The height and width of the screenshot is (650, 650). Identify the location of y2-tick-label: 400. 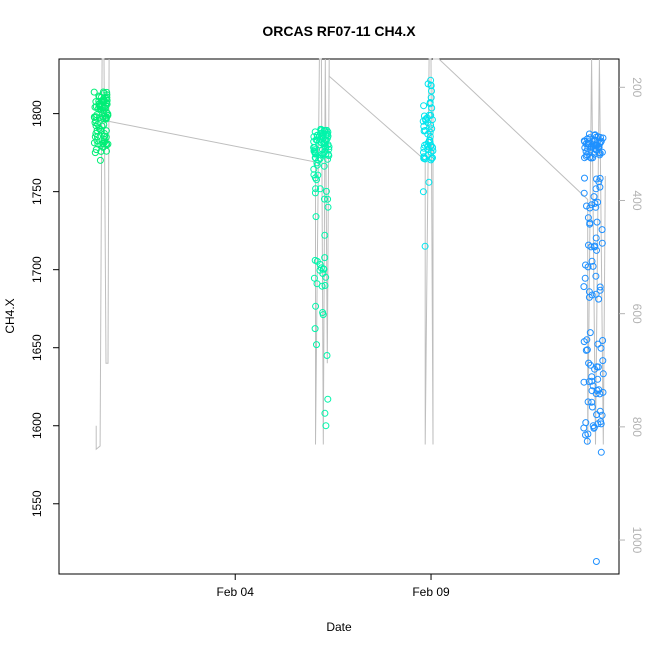
(637, 200).